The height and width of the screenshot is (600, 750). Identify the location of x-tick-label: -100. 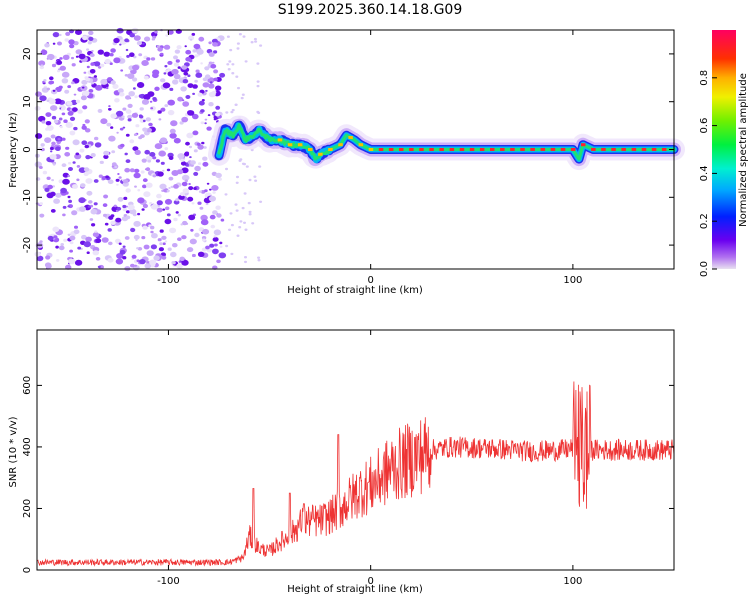
(168, 581).